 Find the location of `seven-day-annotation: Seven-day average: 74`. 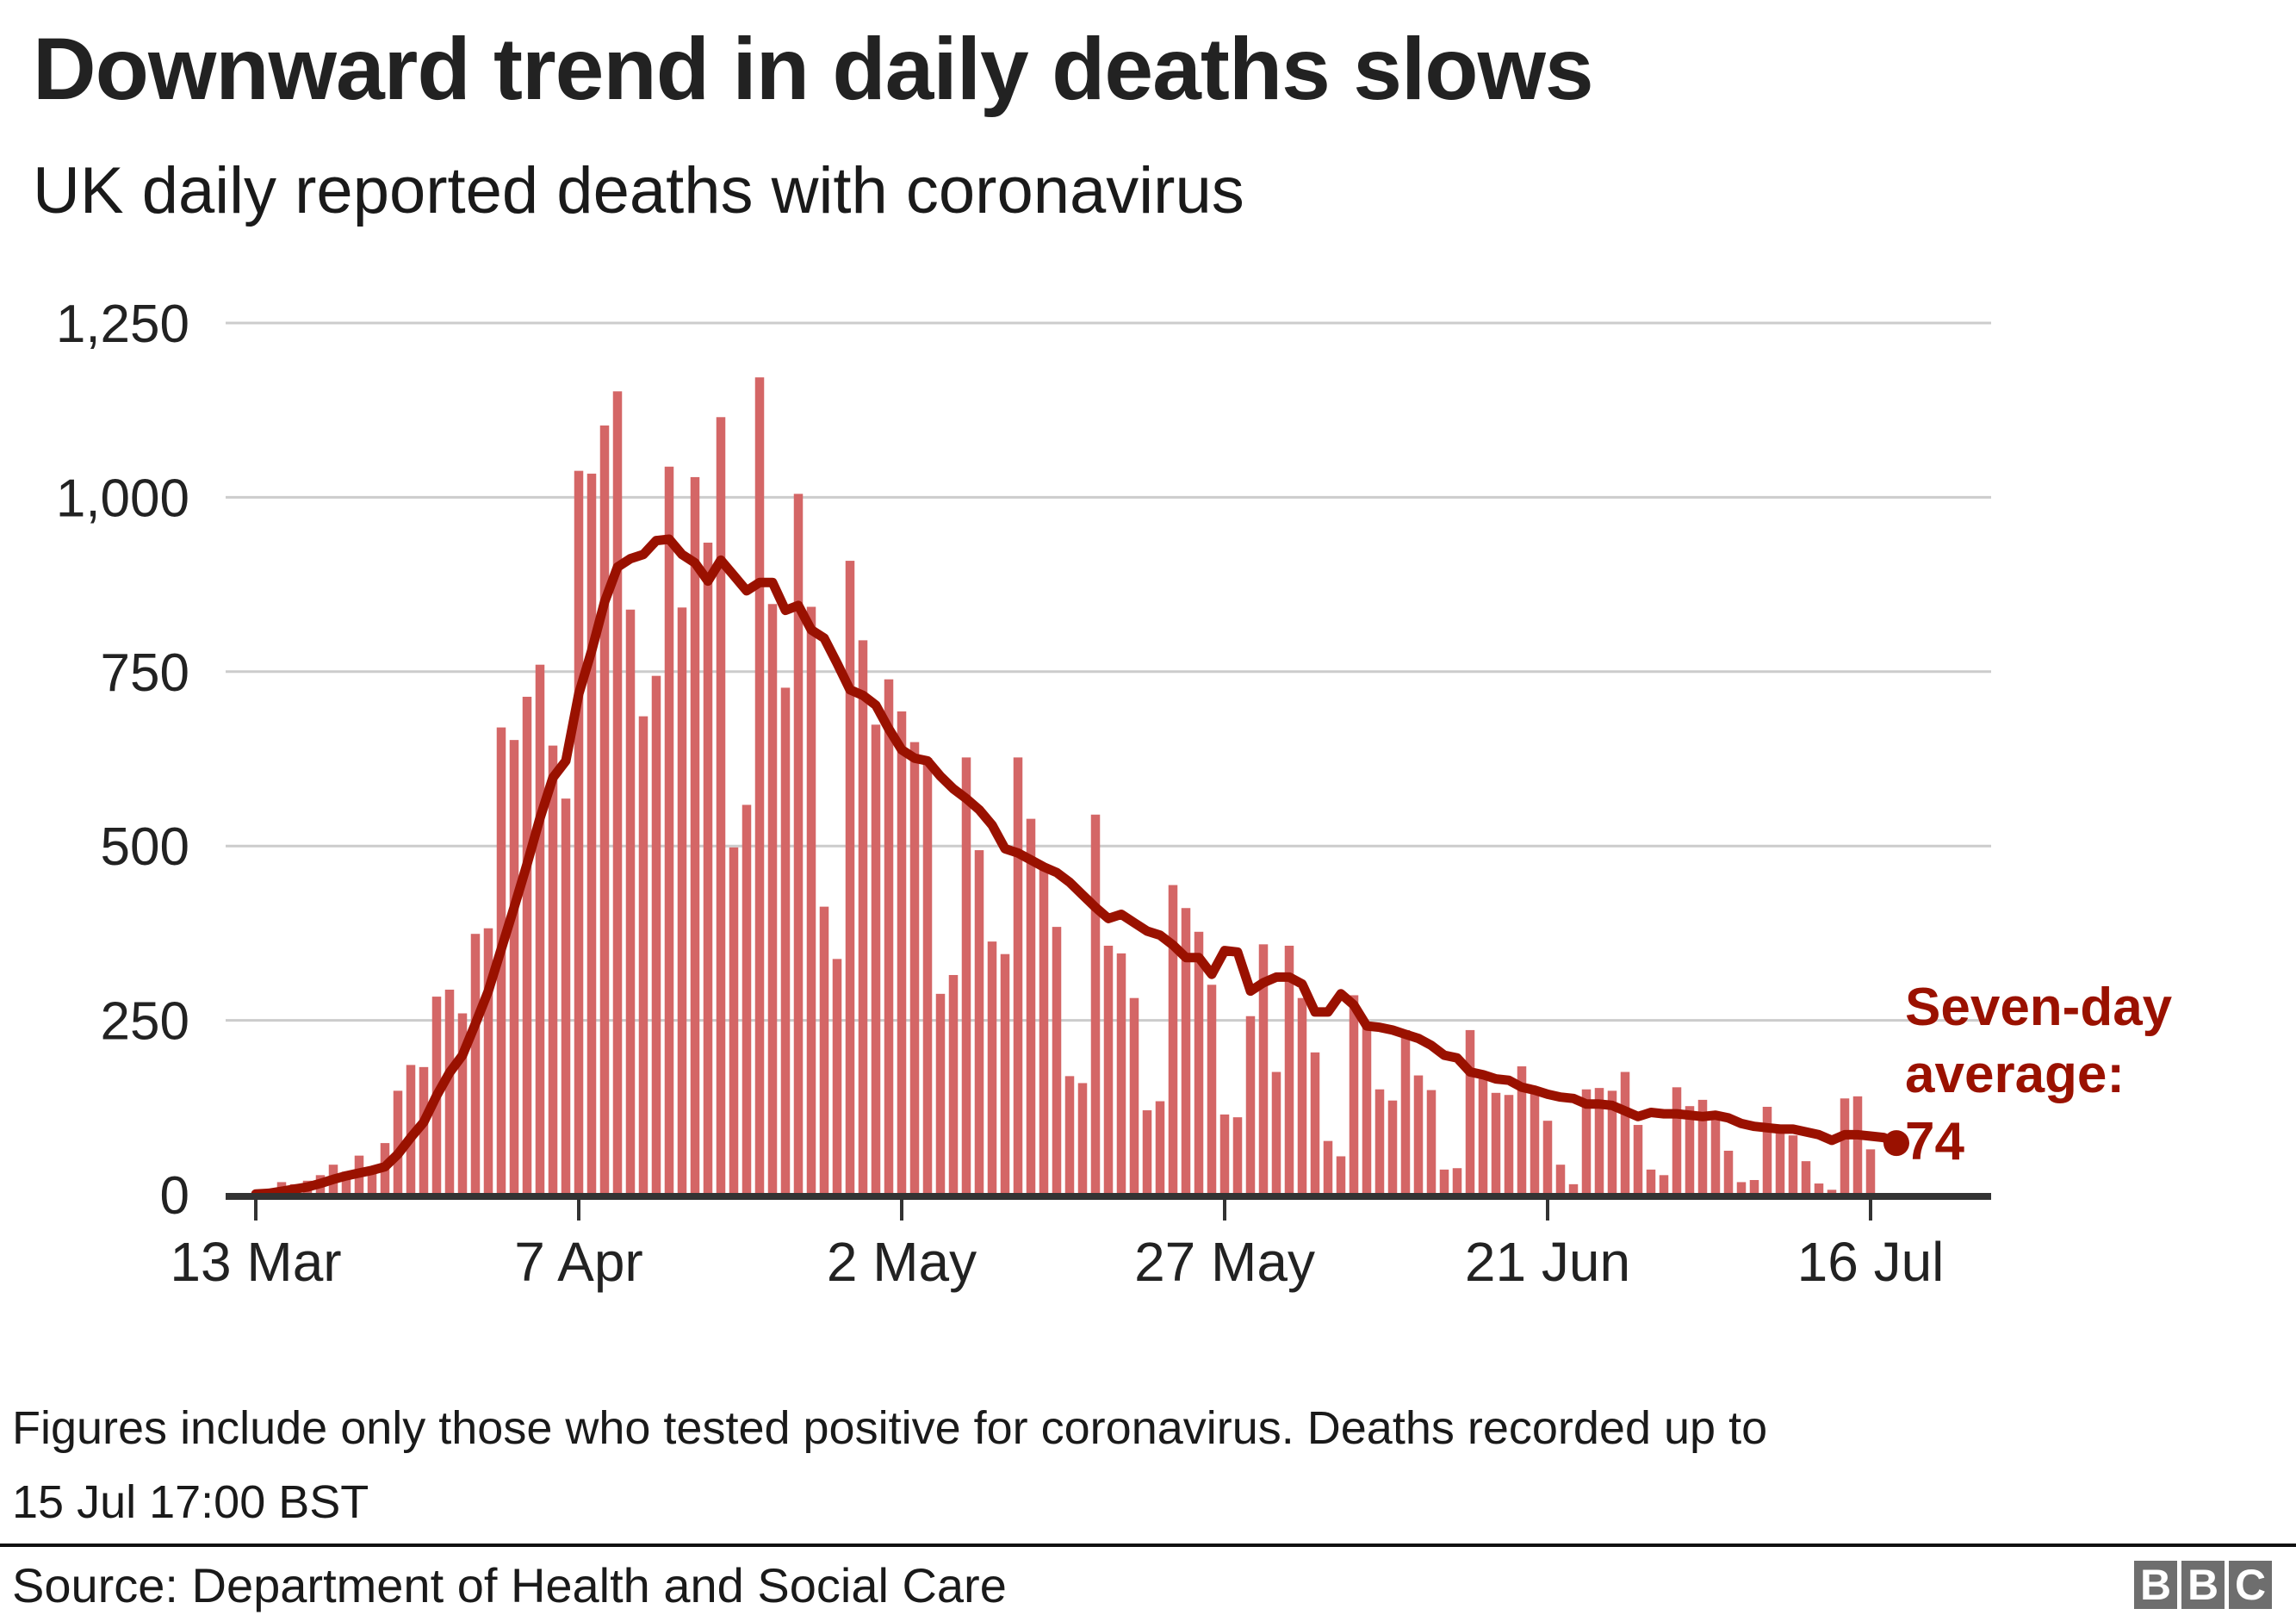

seven-day-annotation: Seven-day average: 74 is located at coordinates (2039, 1074).